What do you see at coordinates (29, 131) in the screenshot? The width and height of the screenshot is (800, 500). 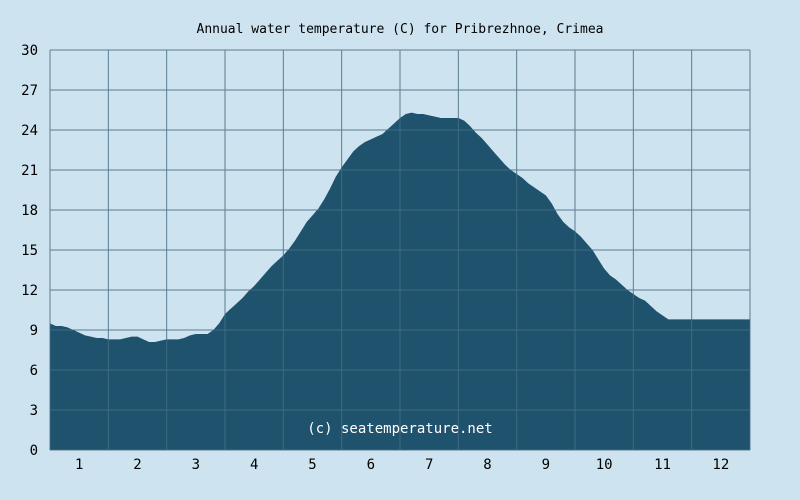 I see `y-tick-label-24: 24` at bounding box center [29, 131].